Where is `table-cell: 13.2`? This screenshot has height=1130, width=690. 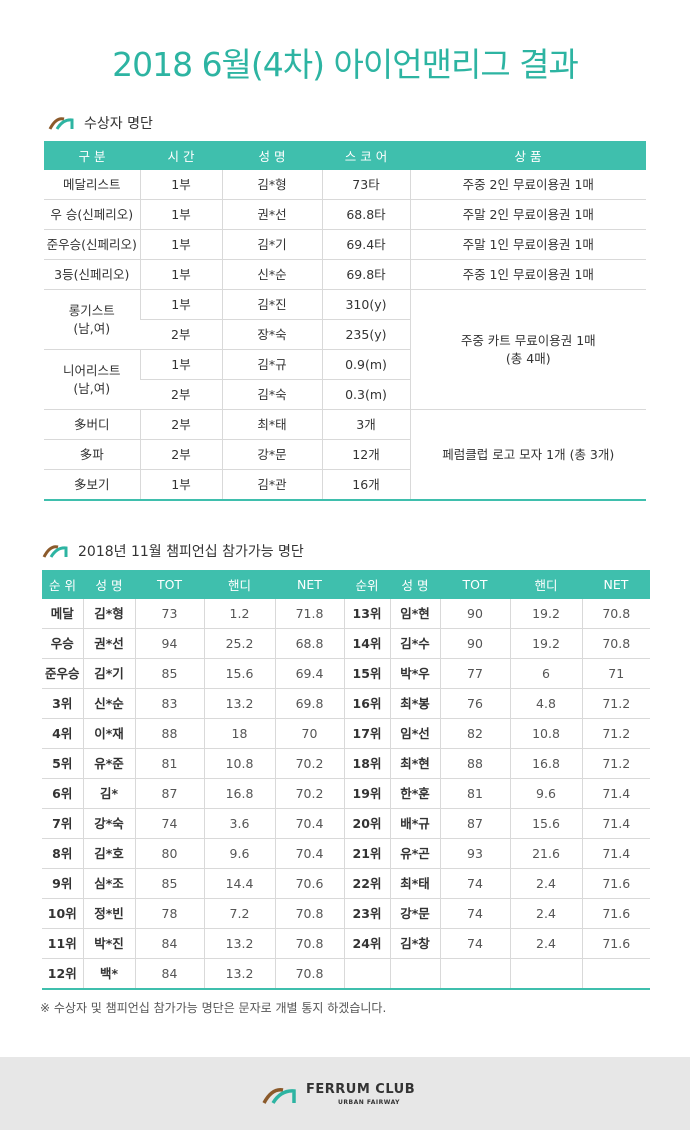
table-cell: 13.2 is located at coordinates (239, 974).